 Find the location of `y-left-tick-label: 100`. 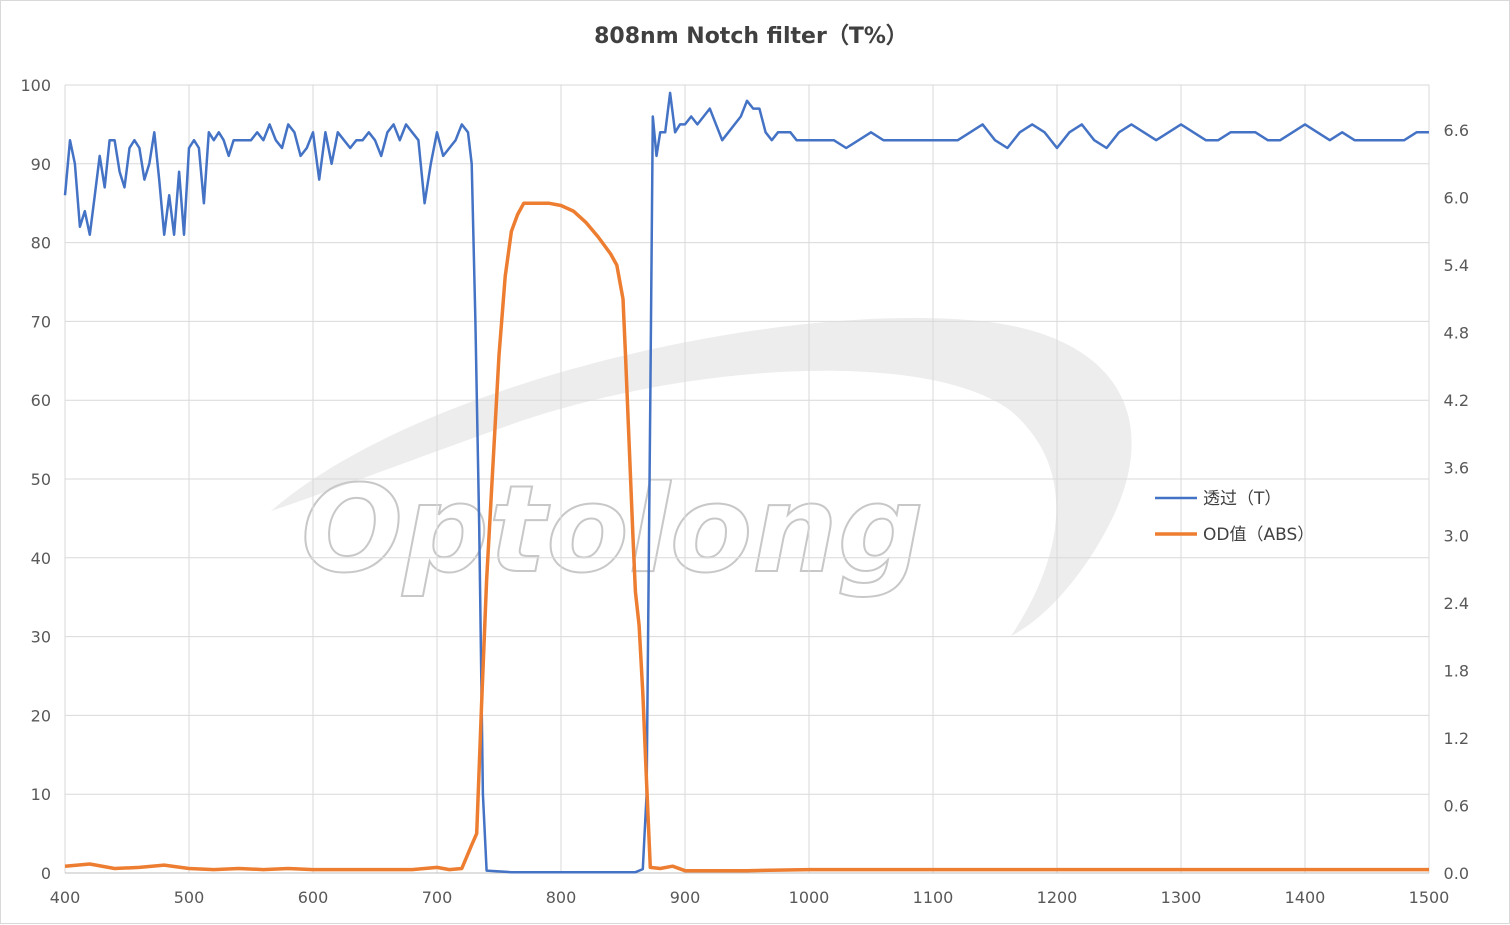

y-left-tick-label: 100 is located at coordinates (35, 85).